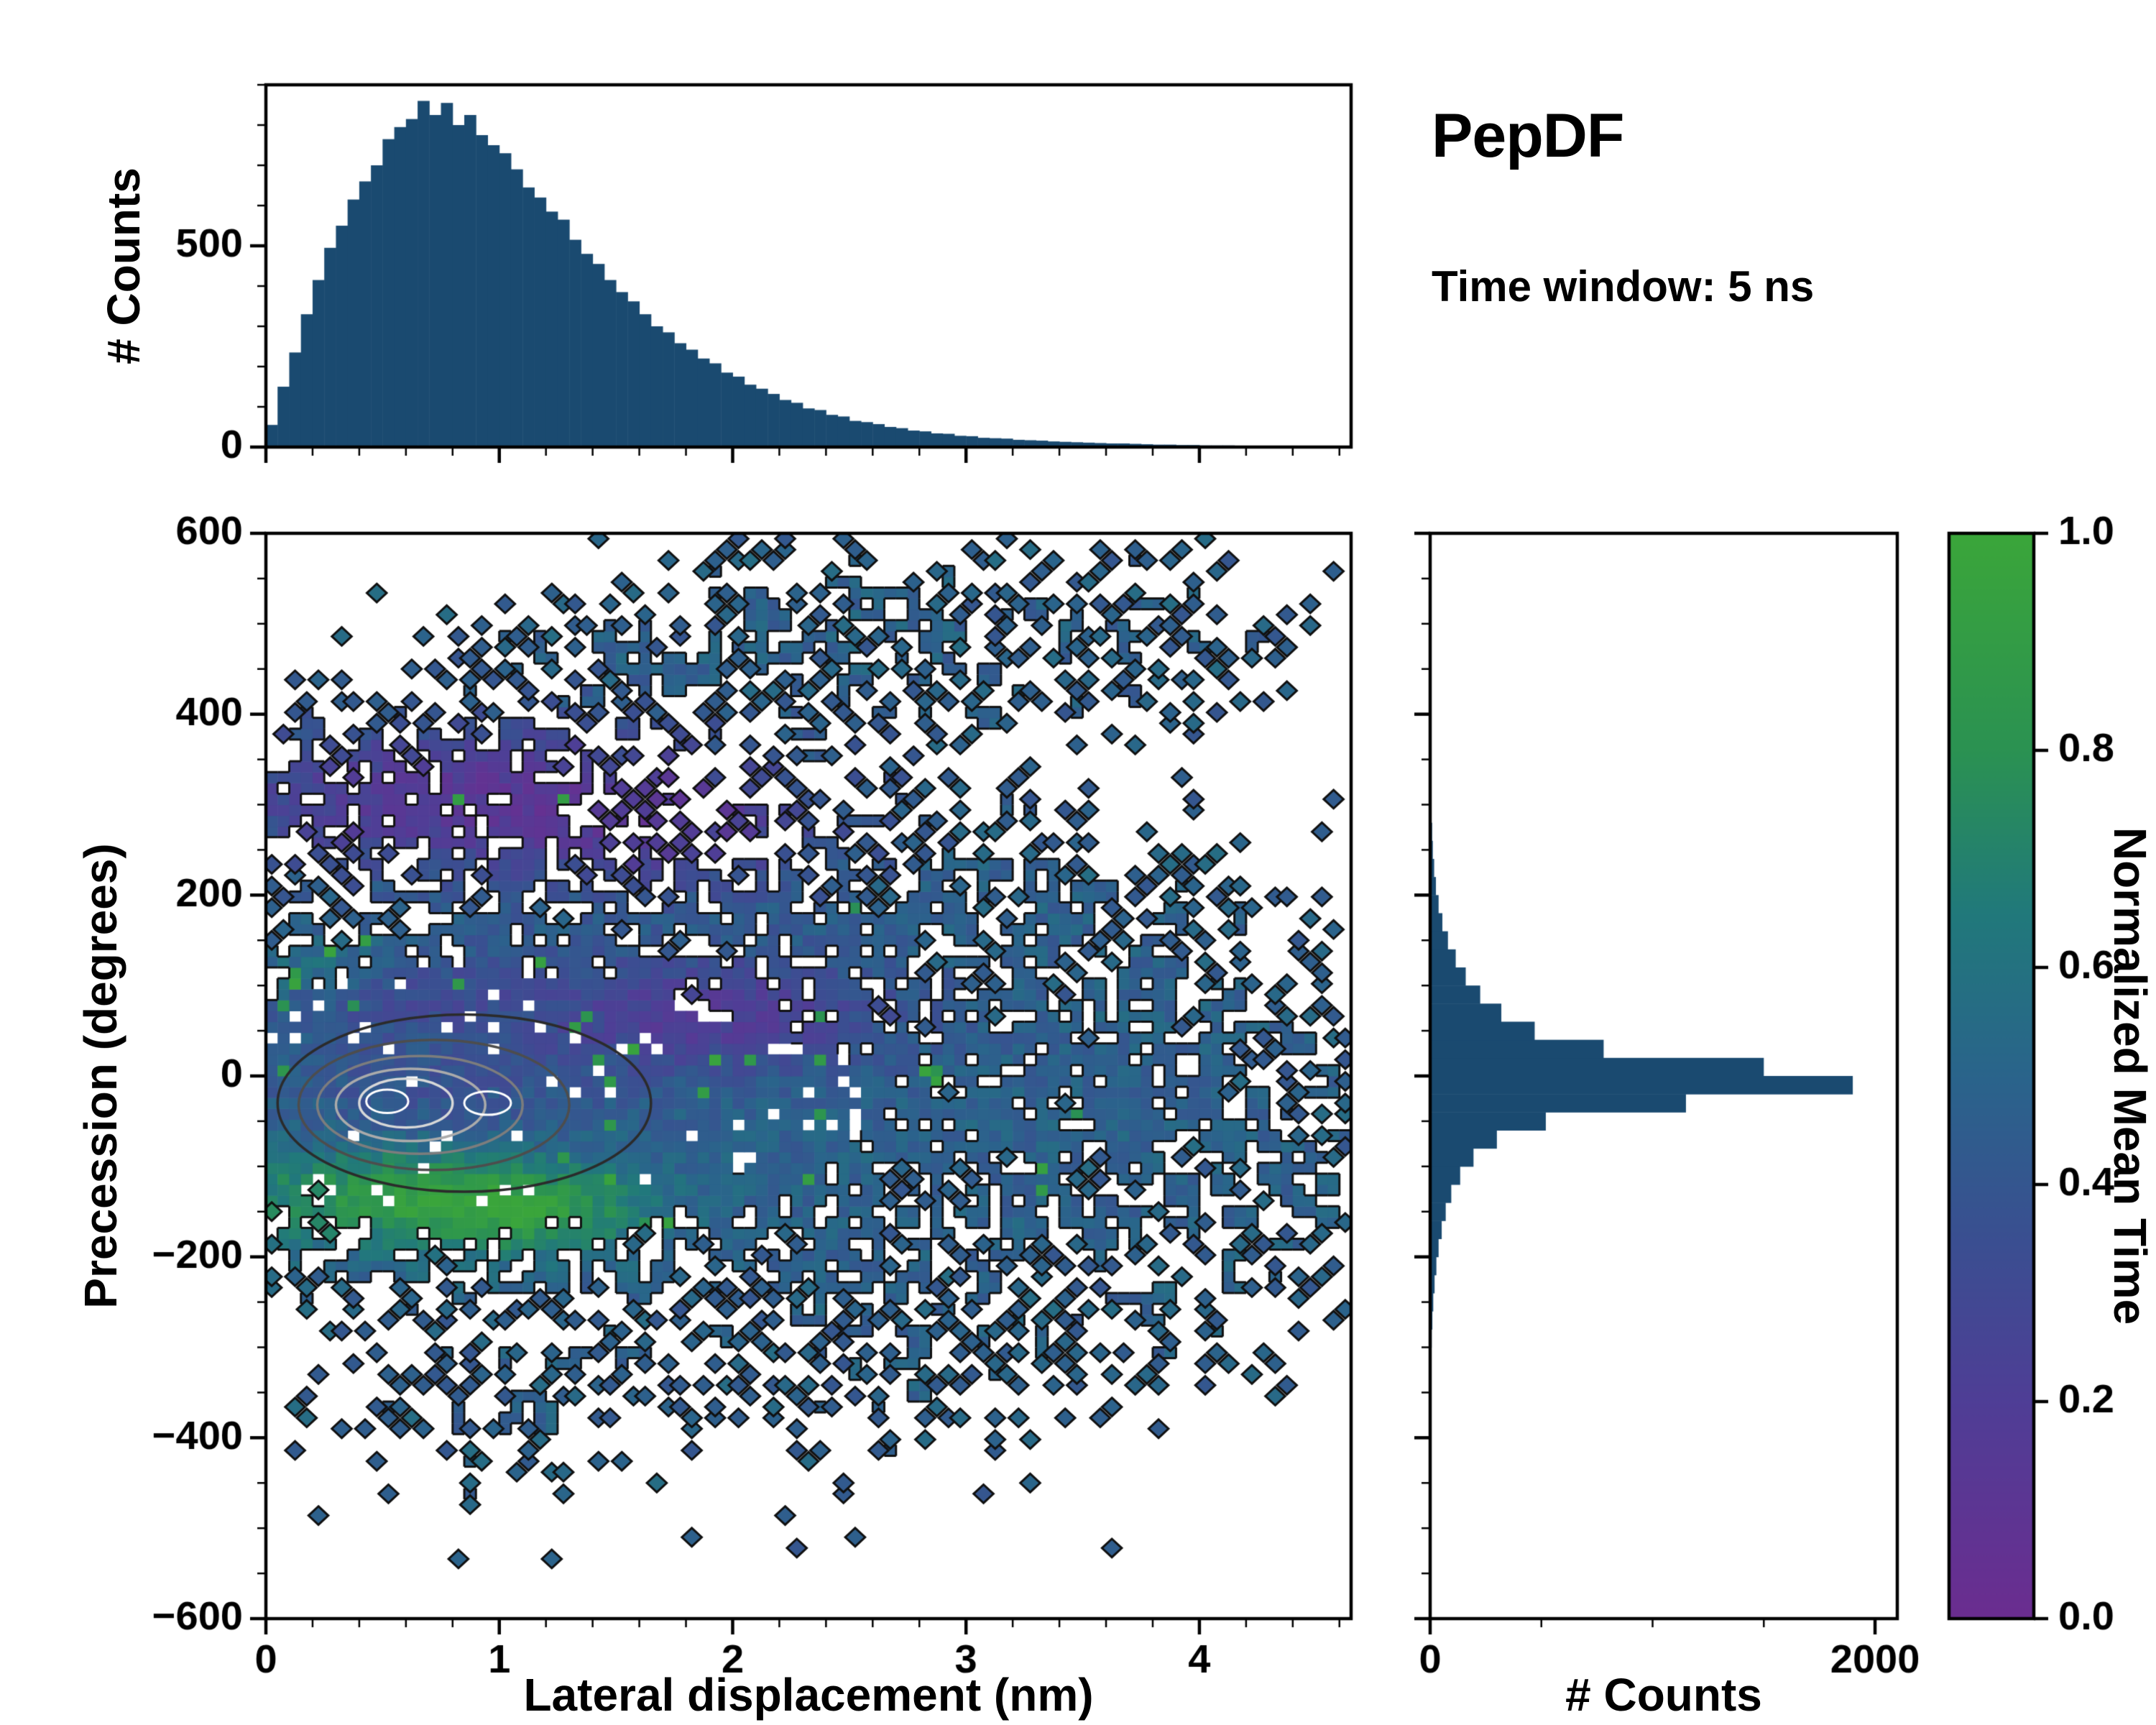  What do you see at coordinates (1664, 1695) in the screenshot?
I see `right-hist-xlabel: # Counts` at bounding box center [1664, 1695].